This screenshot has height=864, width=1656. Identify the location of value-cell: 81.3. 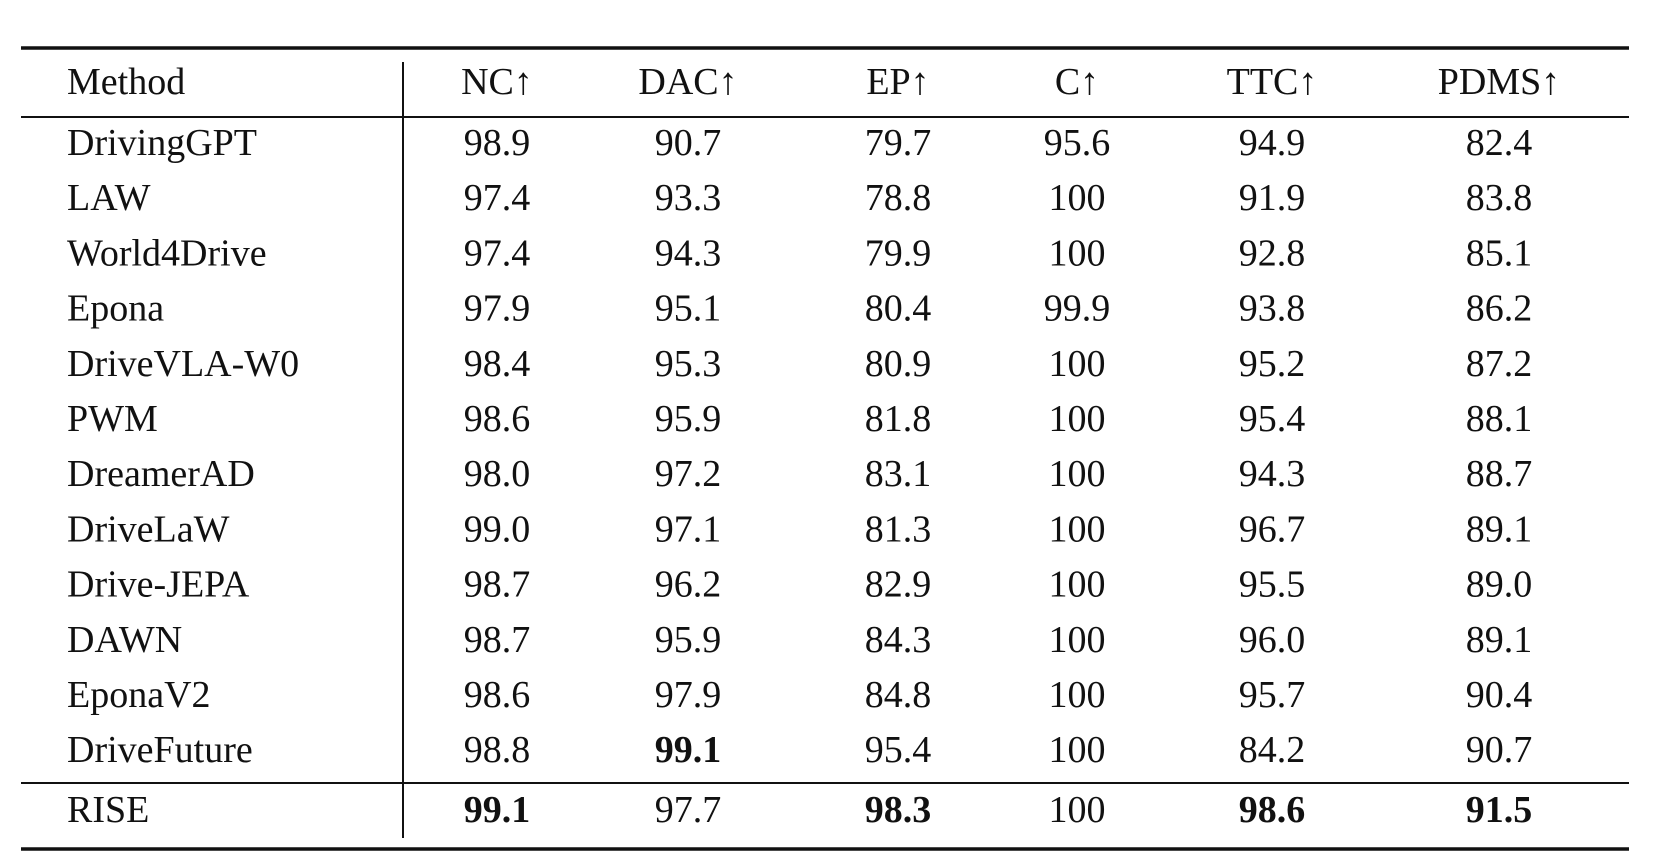
(898, 529).